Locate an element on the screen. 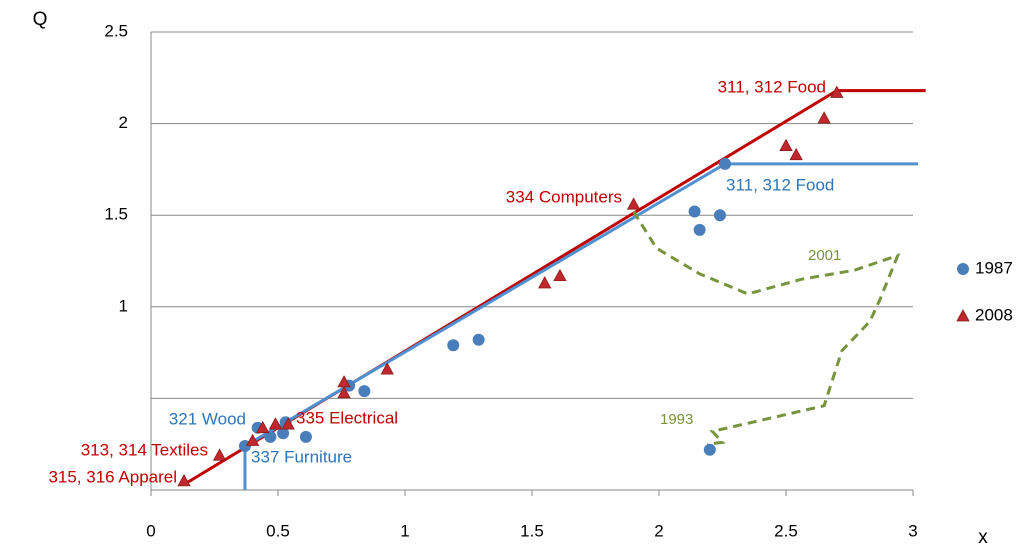 This screenshot has width=1035, height=547. x-tick-label: 0.5 is located at coordinates (278, 530).